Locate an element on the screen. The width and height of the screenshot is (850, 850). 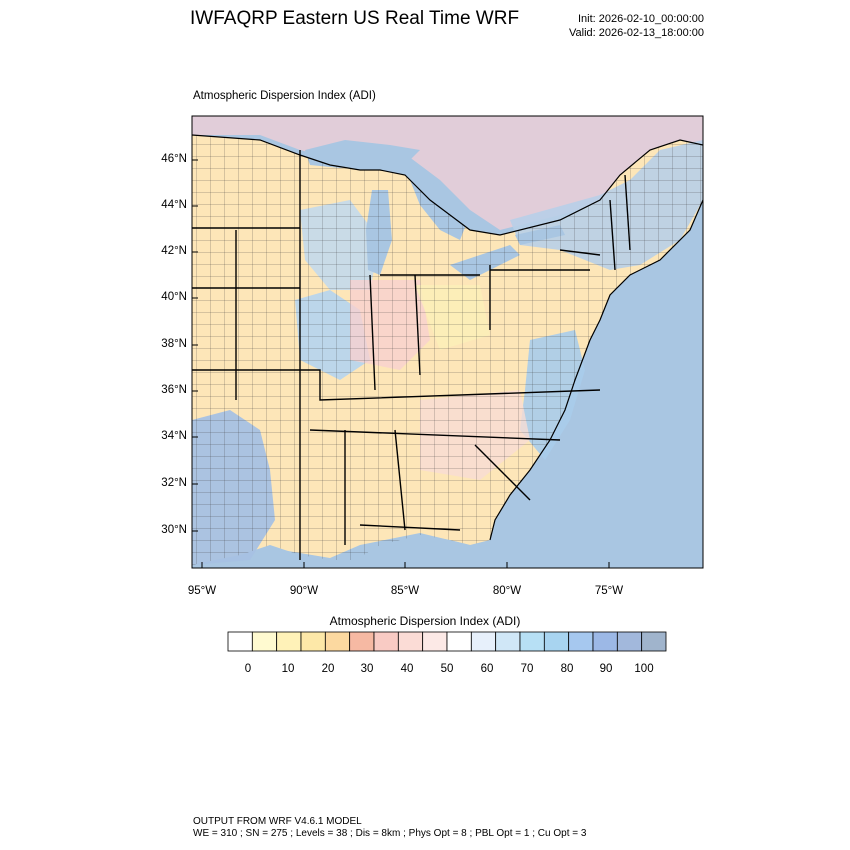
lon-label: 95°W is located at coordinates (202, 591).